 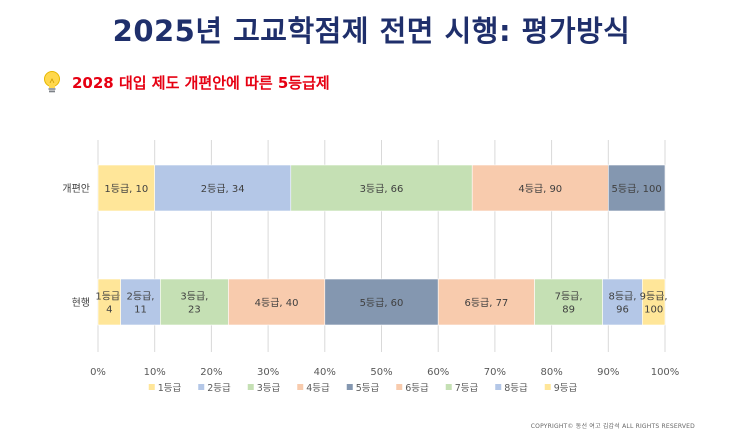 I want to click on lightbulb-icon, so click(x=52, y=82).